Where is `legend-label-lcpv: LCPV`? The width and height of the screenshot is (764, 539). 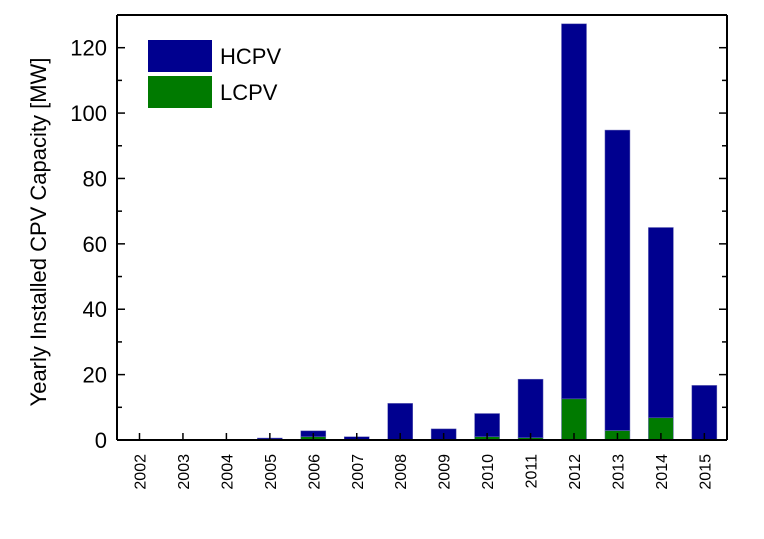 legend-label-lcpv: LCPV is located at coordinates (249, 92).